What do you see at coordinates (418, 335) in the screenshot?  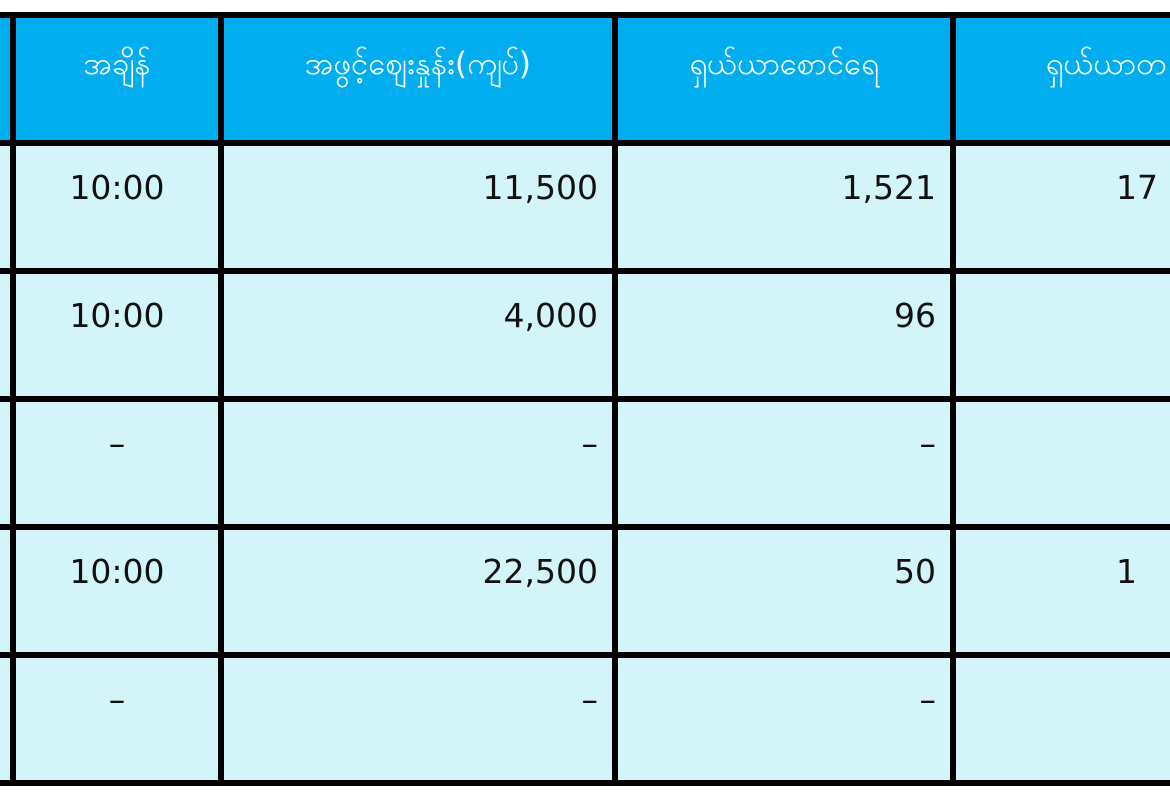 I see `table-cell: 4,000` at bounding box center [418, 335].